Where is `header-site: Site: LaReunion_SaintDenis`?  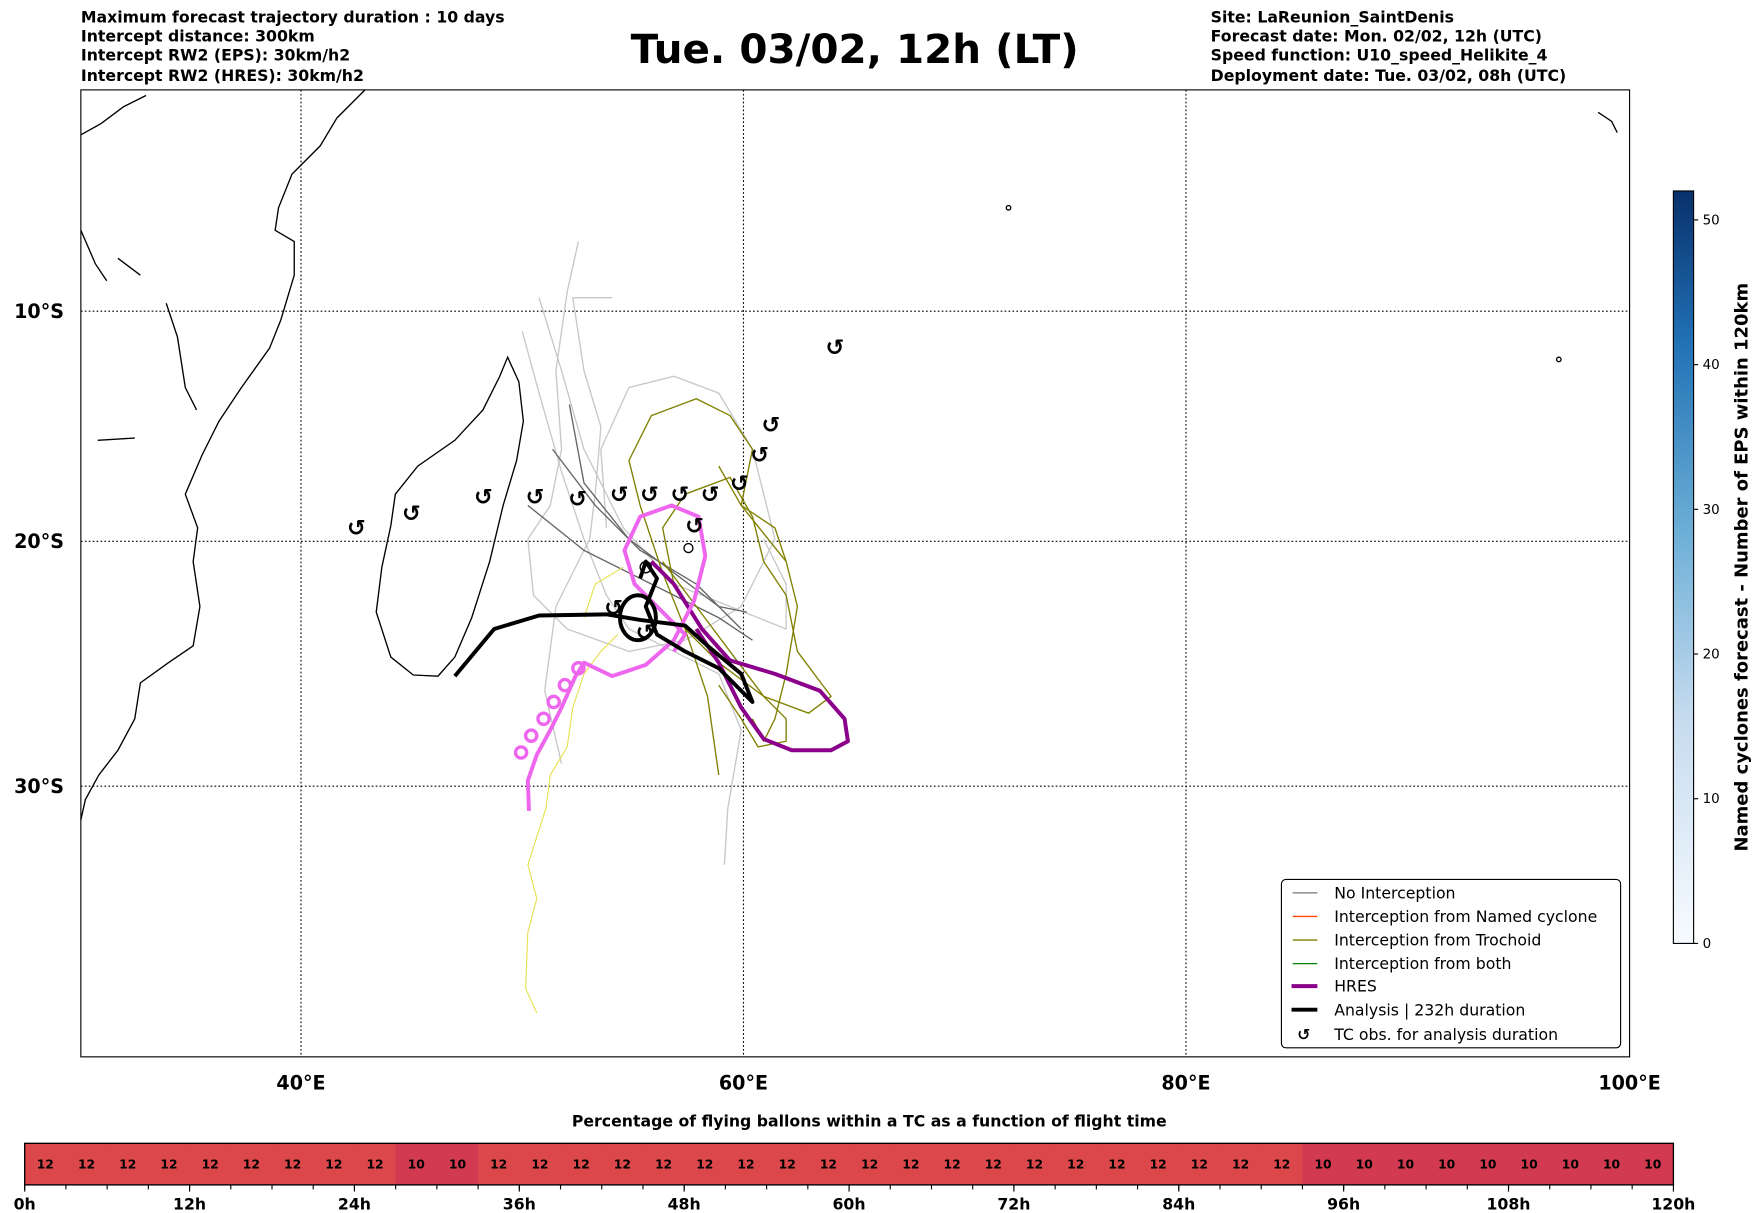 header-site: Site: LaReunion_SaintDenis is located at coordinates (1332, 17).